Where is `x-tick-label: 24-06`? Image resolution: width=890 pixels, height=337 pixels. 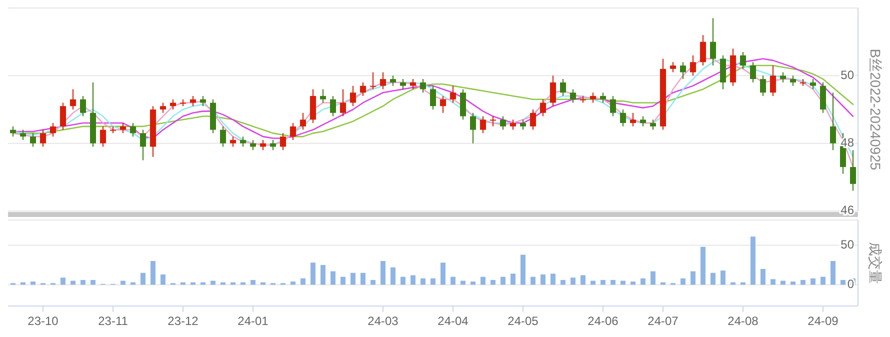
x-tick-label: 24-06 is located at coordinates (603, 321).